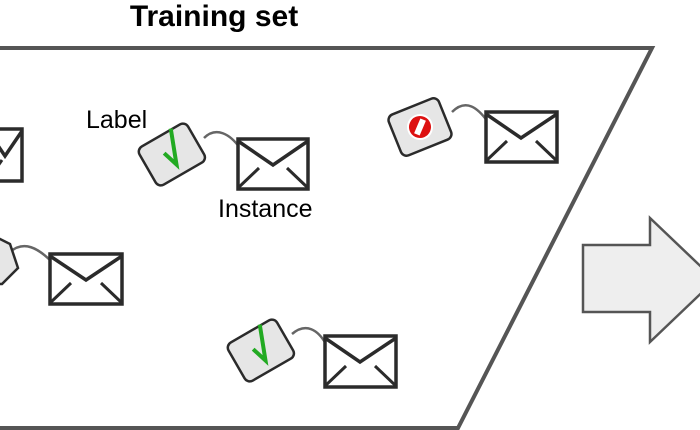 The height and width of the screenshot is (430, 700). What do you see at coordinates (640, 280) in the screenshot?
I see `right-arrow-icon` at bounding box center [640, 280].